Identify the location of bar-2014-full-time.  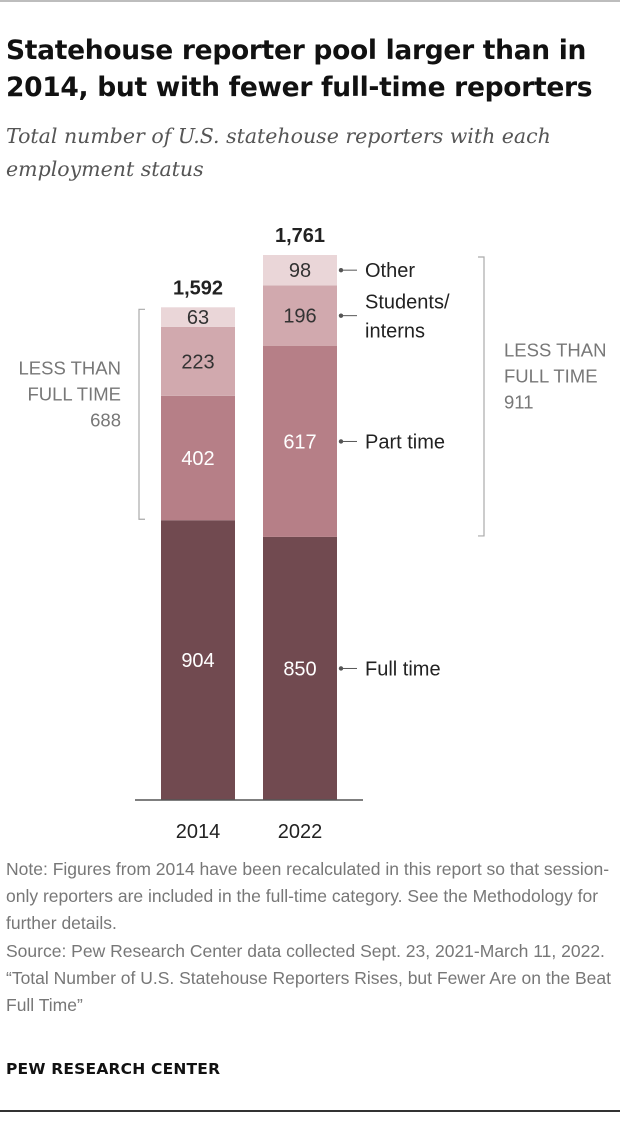
(198, 660).